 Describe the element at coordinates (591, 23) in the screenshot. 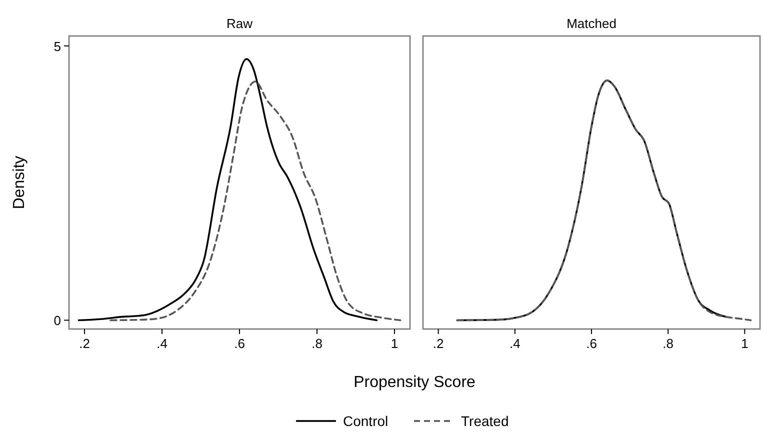

I see `chart-title: Matched` at that location.